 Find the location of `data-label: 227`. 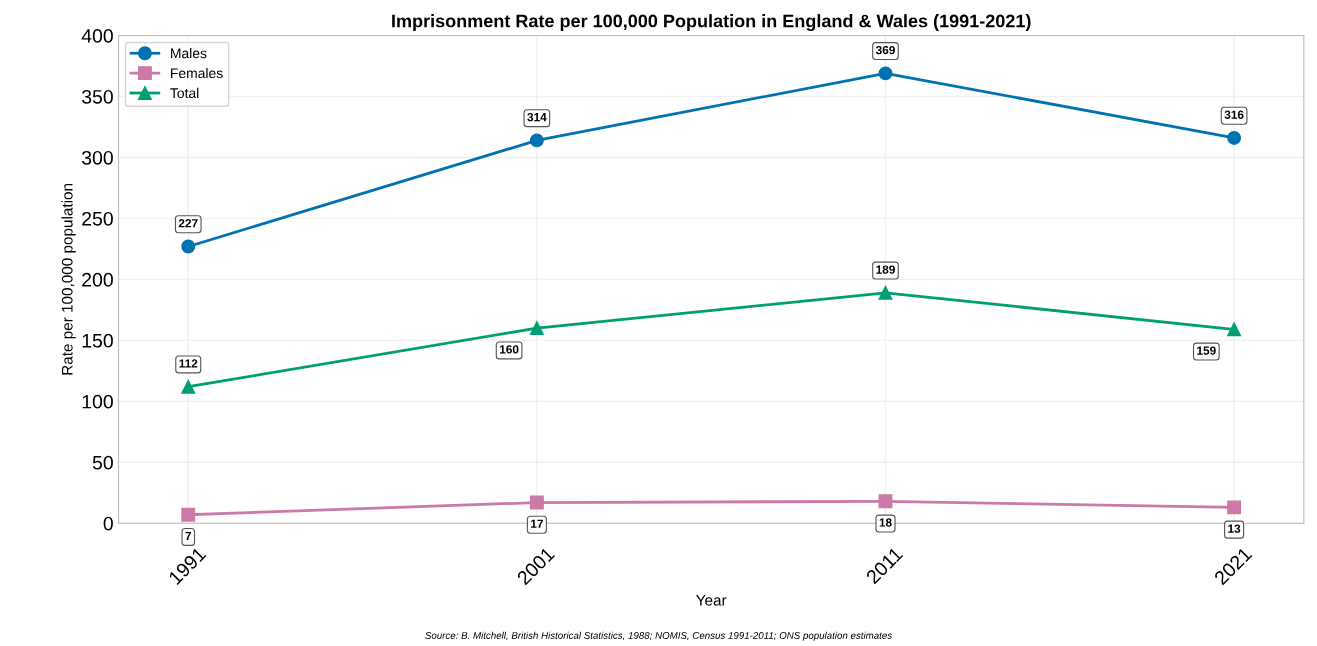

data-label: 227 is located at coordinates (188, 223).